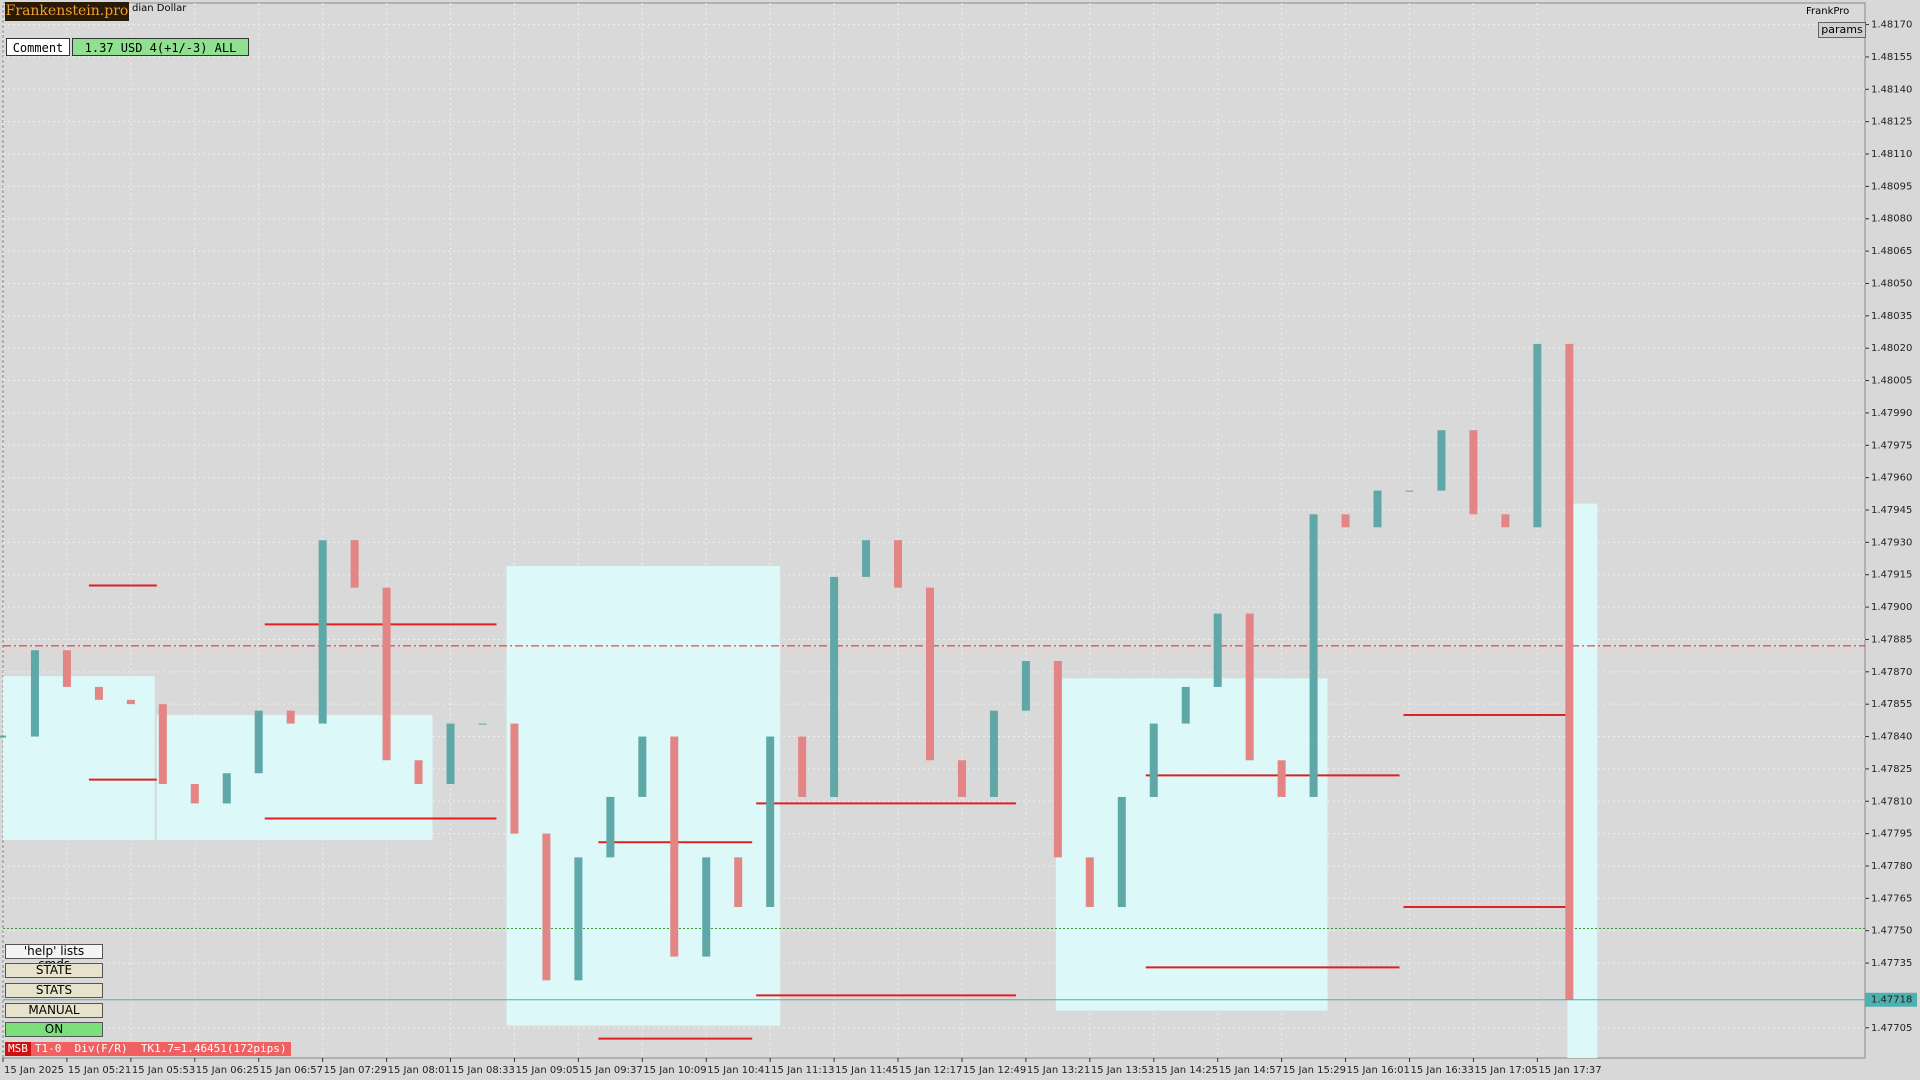  Describe the element at coordinates (1891, 1028) in the screenshot. I see `y-tick-label: 1.47705` at that location.